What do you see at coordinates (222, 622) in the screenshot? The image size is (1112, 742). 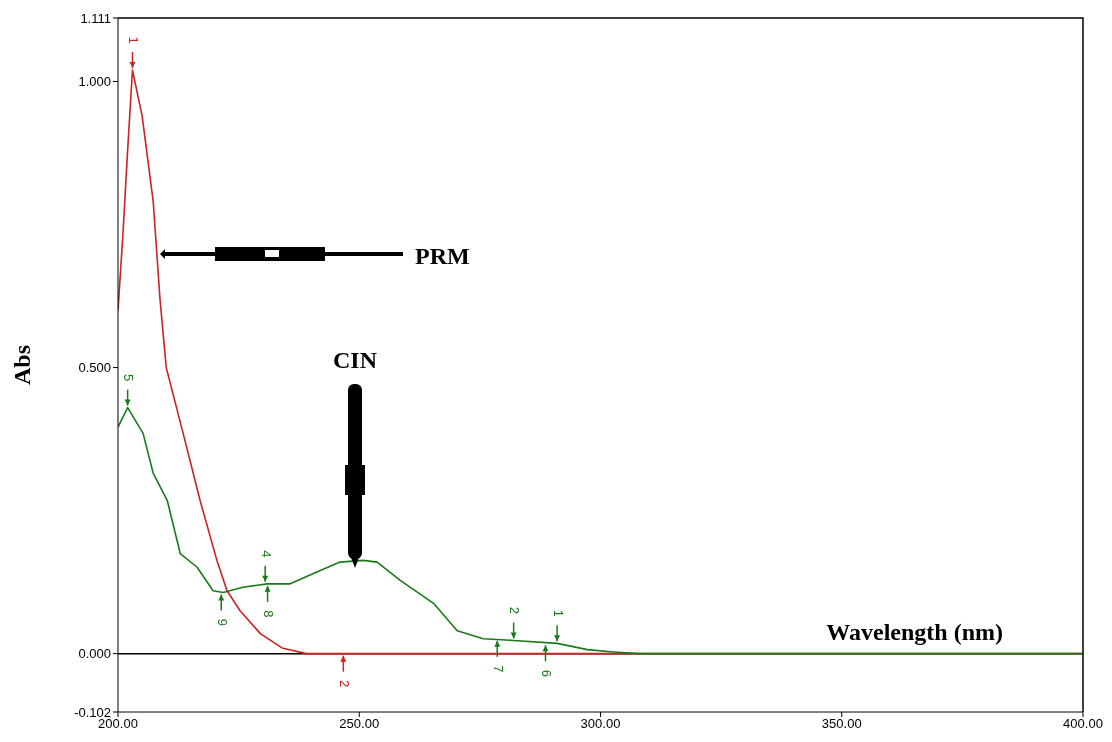 I see `annotation: 9` at bounding box center [222, 622].